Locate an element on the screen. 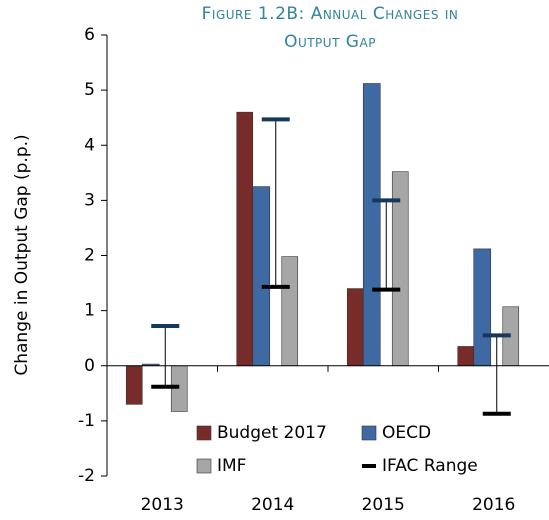 The height and width of the screenshot is (520, 549). legend-label: IMF is located at coordinates (231, 466).